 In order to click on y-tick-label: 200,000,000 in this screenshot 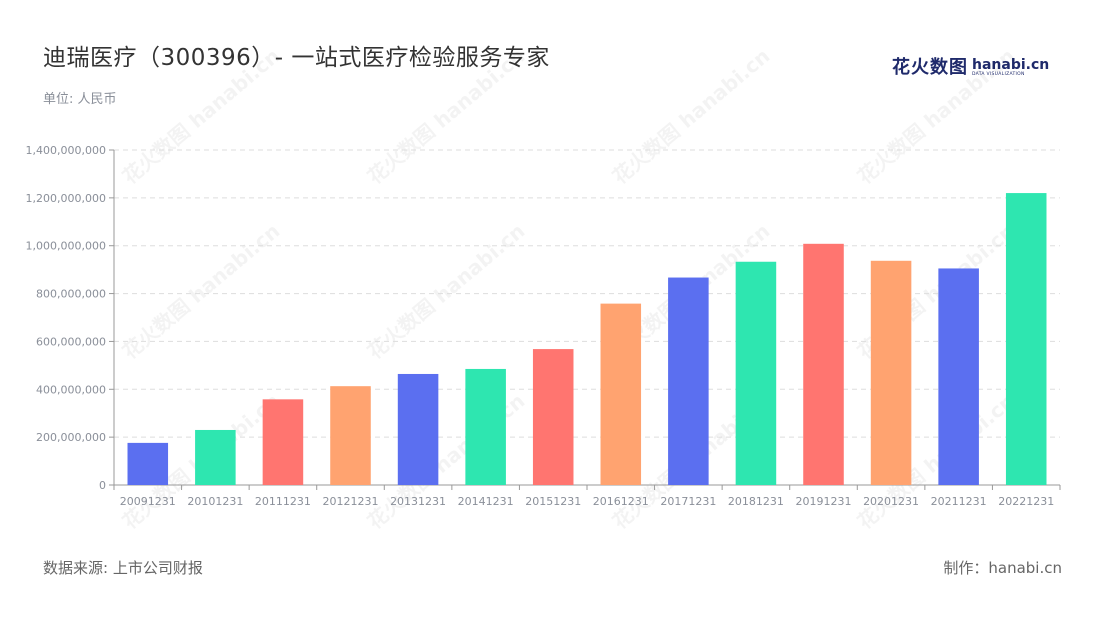, I will do `click(71, 437)`.